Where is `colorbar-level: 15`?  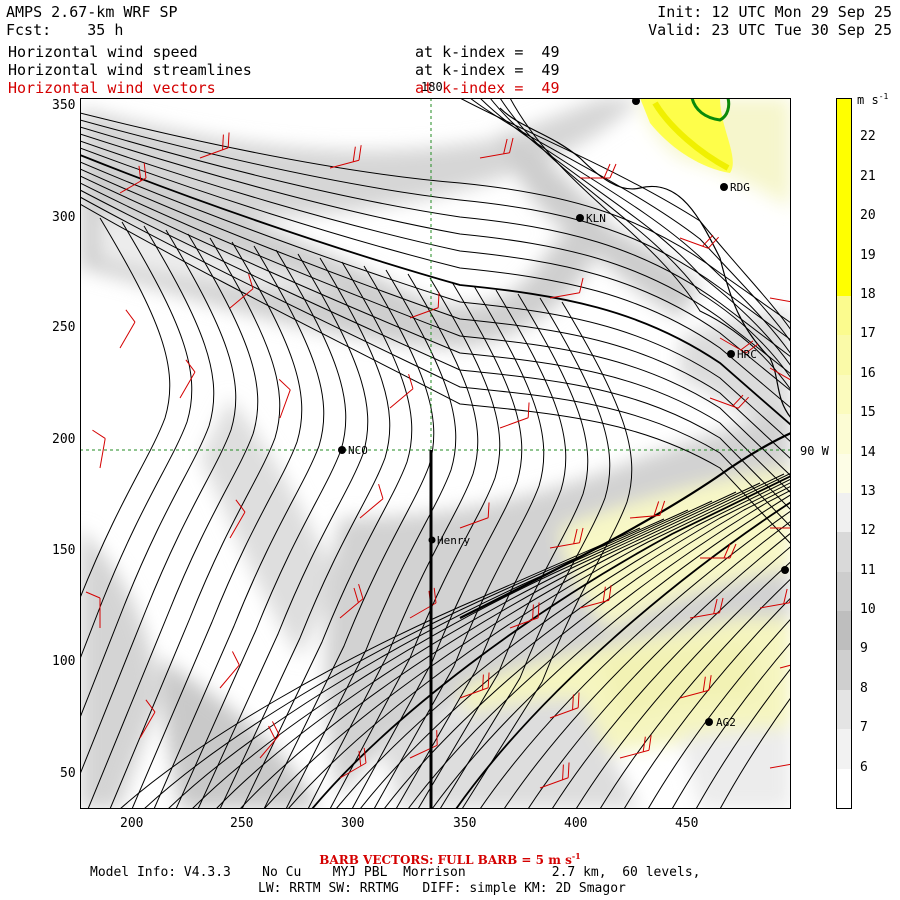
colorbar-level: 15 is located at coordinates (868, 413).